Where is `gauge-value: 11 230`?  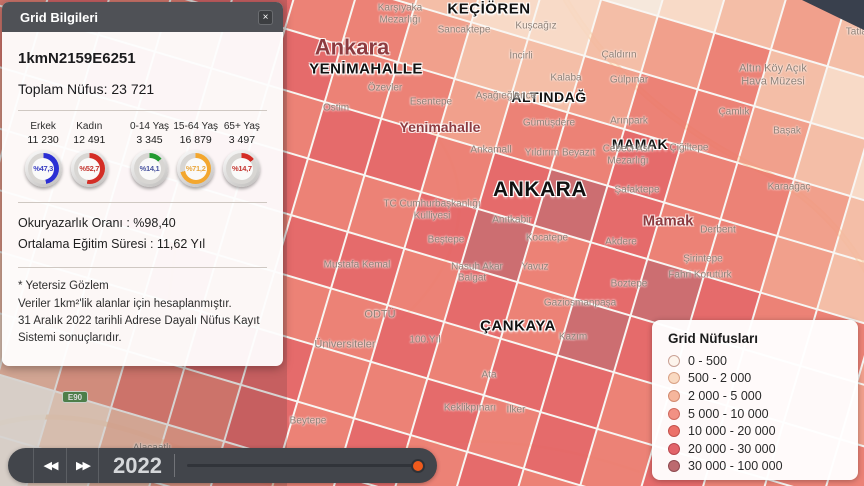 gauge-value: 11 230 is located at coordinates (43, 140).